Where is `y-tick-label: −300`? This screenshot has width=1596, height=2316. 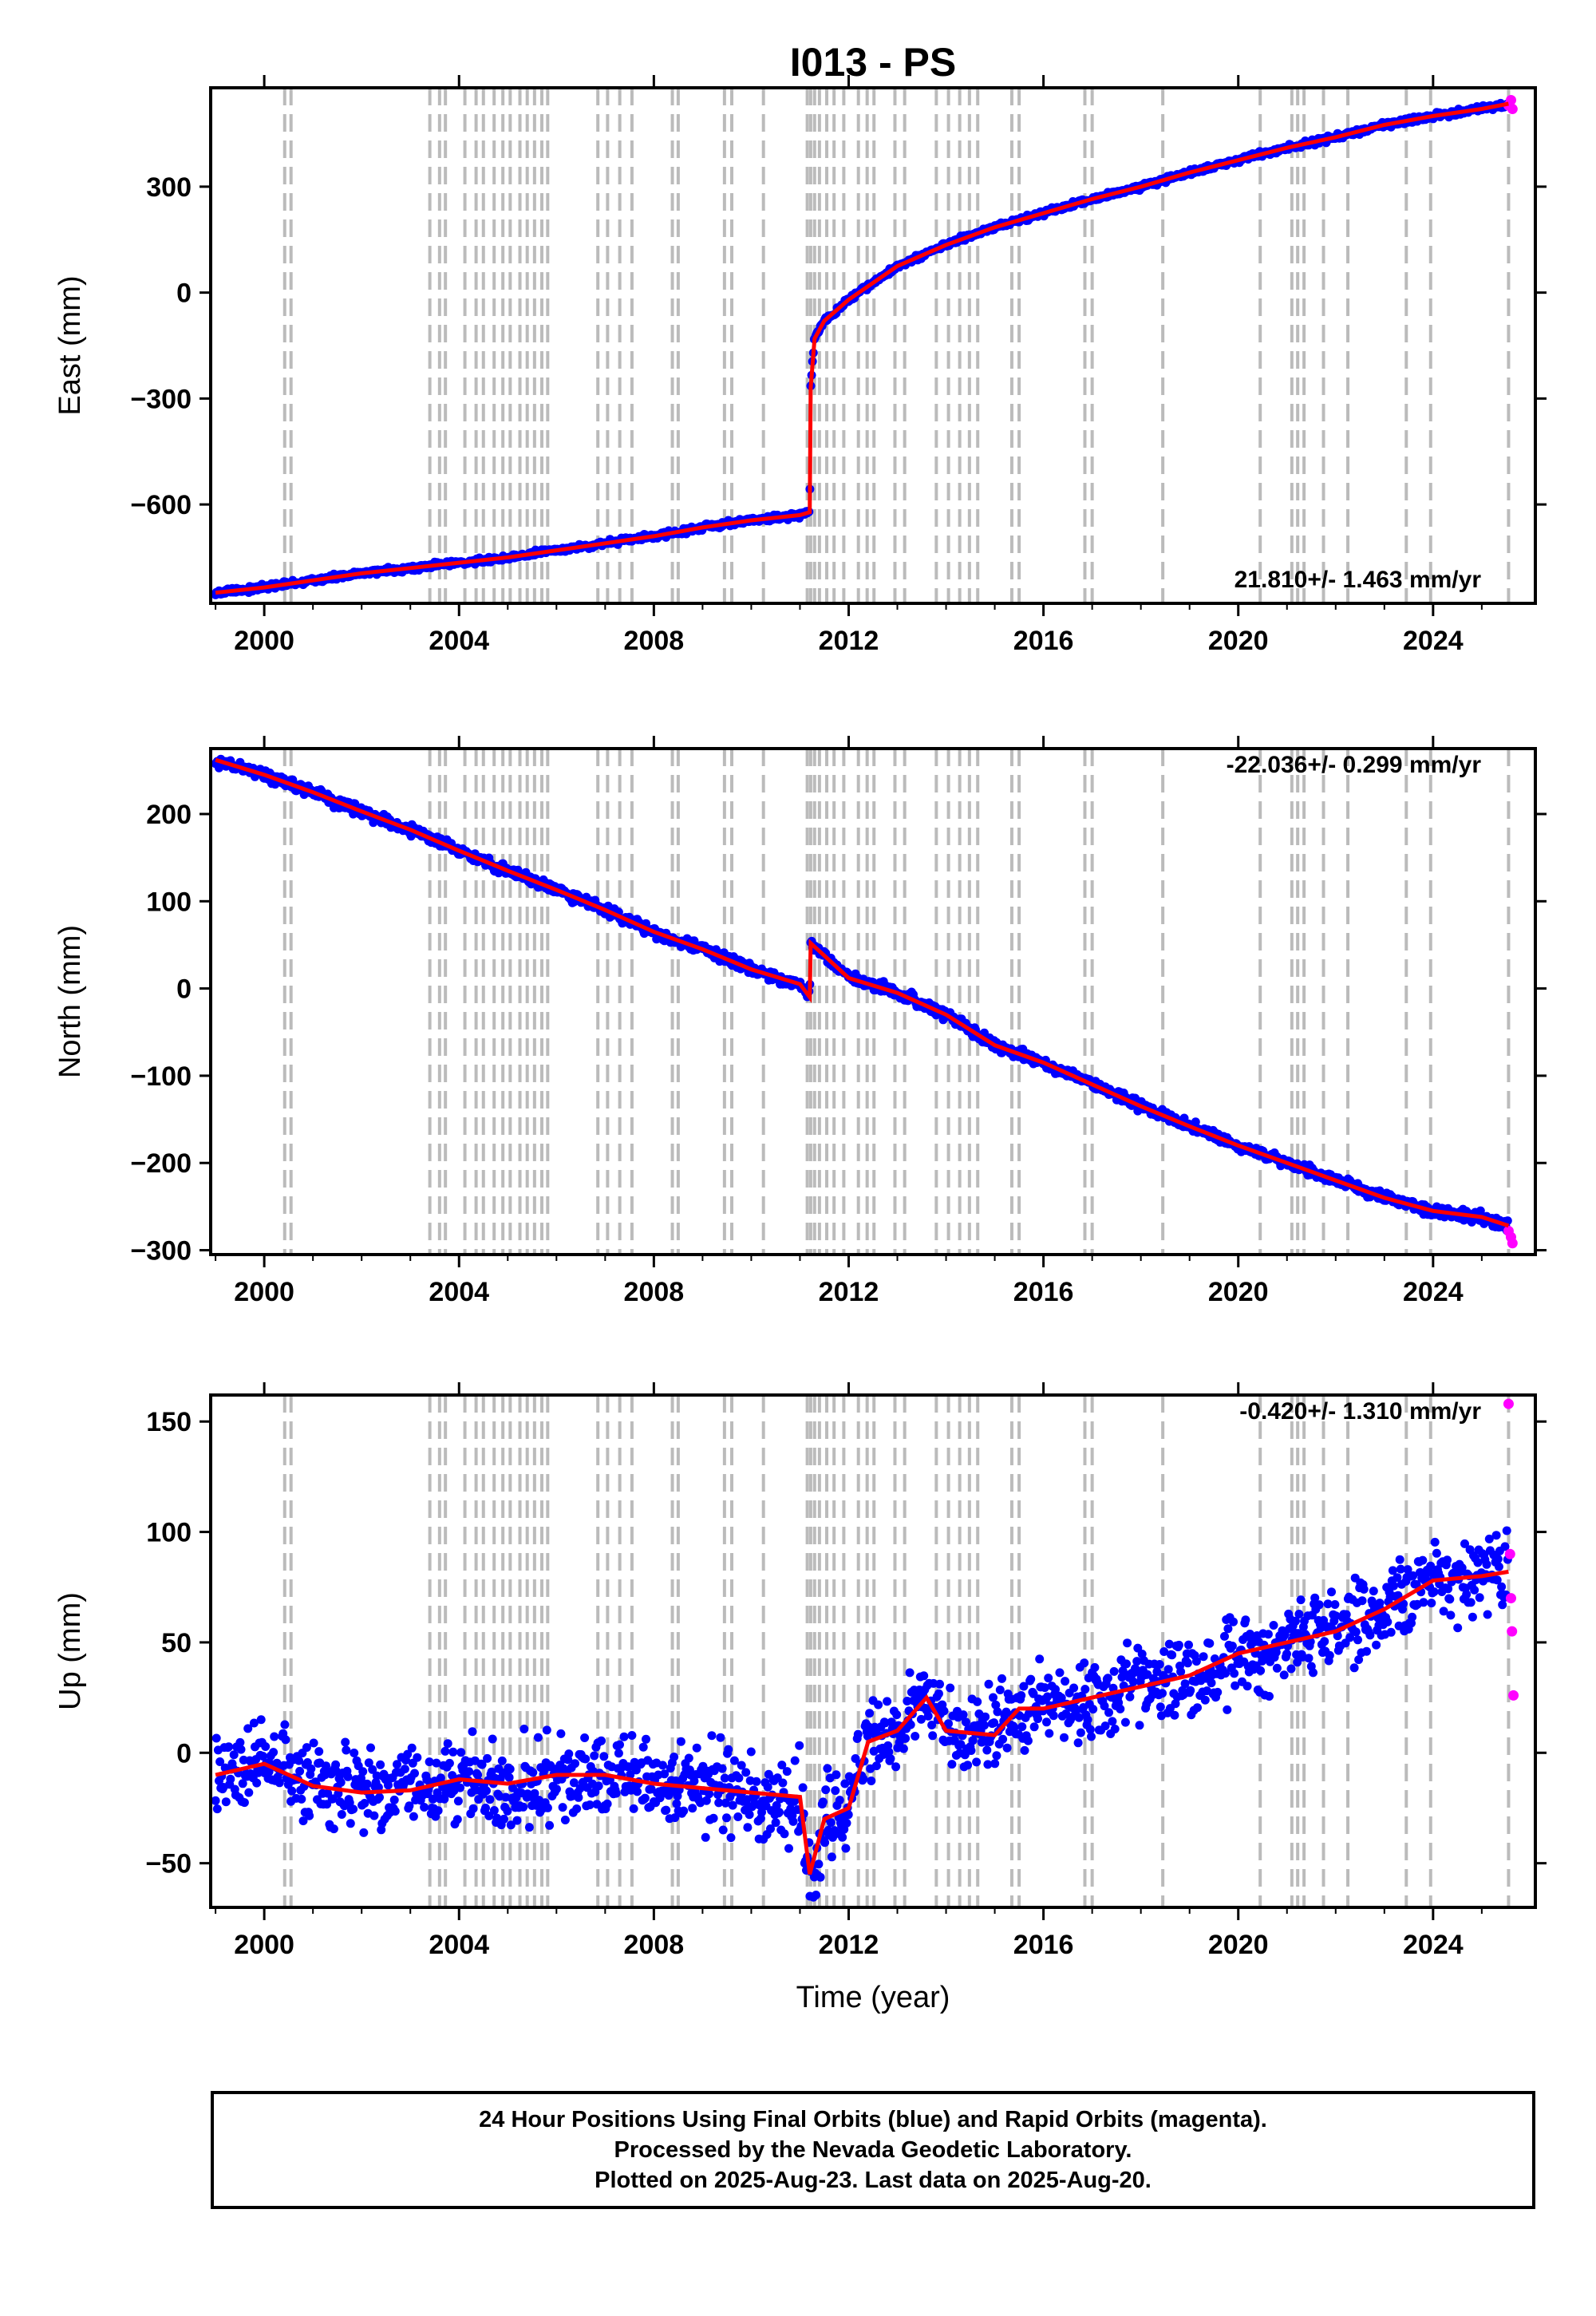 y-tick-label: −300 is located at coordinates (161, 399).